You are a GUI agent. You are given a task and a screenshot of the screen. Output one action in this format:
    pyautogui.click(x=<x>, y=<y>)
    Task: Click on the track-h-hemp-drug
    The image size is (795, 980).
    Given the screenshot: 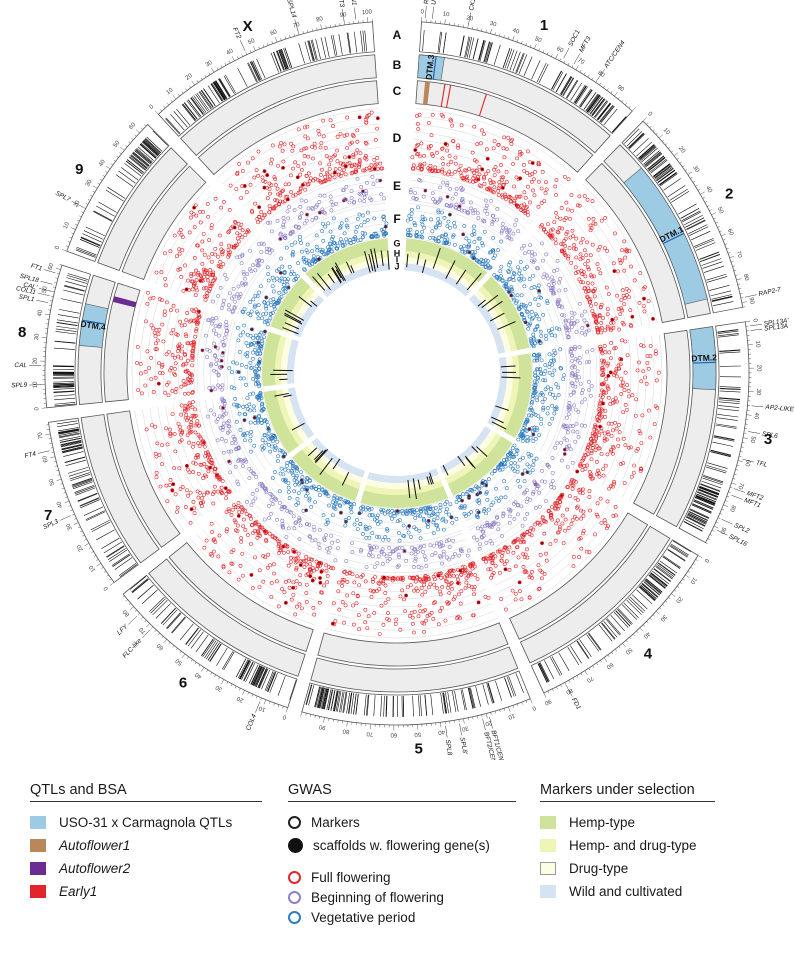 What is the action you would take?
    pyautogui.click(x=404, y=487)
    